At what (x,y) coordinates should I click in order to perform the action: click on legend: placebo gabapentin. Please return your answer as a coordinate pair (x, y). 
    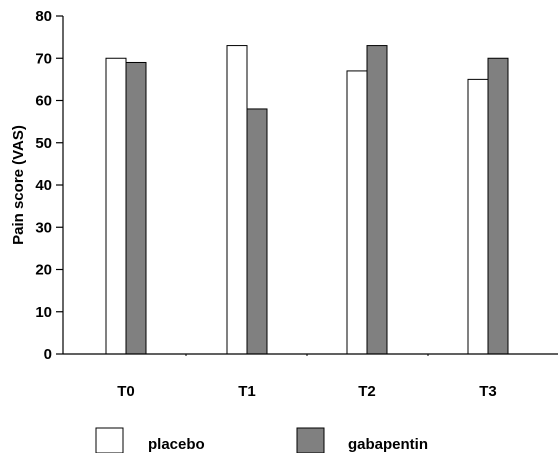
    Looking at the image, I should click on (261, 440).